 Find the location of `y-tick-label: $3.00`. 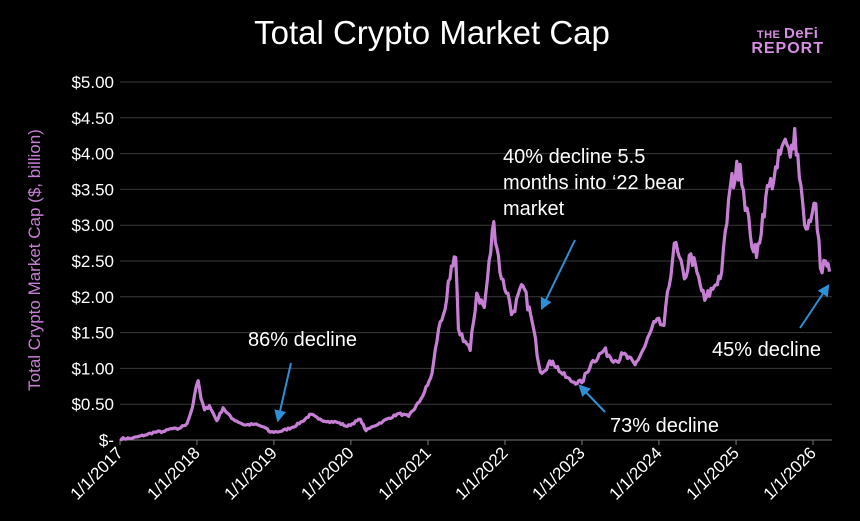

y-tick-label: $3.00 is located at coordinates (92, 225).